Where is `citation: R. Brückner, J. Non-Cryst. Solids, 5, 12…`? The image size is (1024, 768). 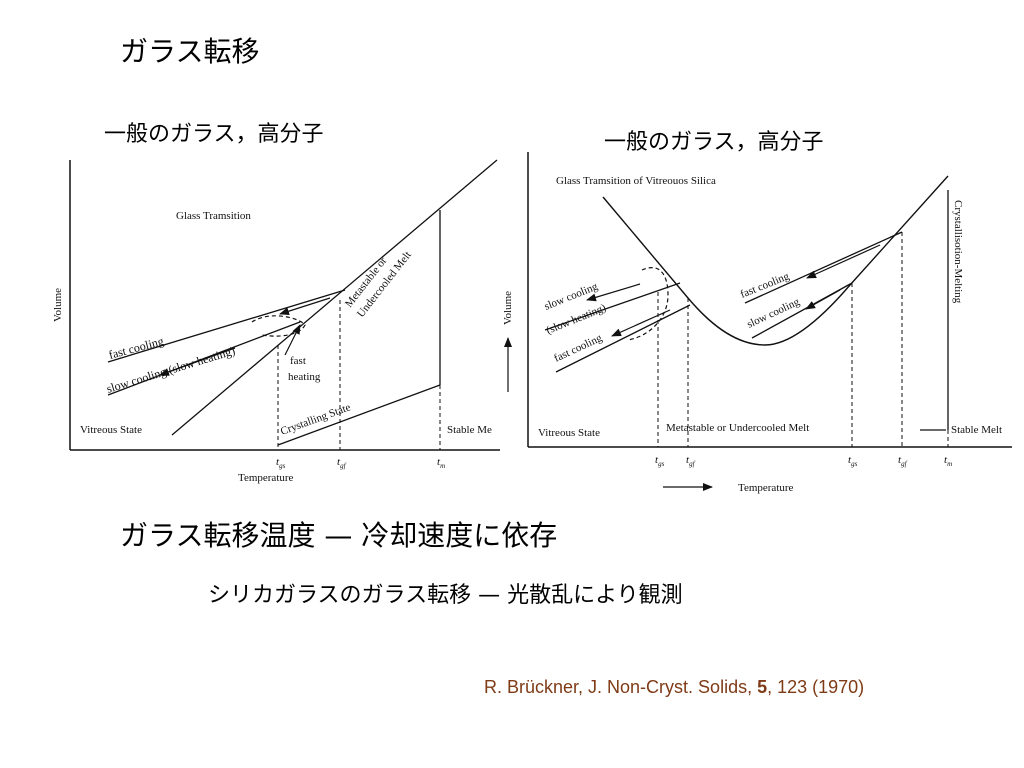 citation: R. Brückner, J. Non-Cryst. Solids, 5, 12… is located at coordinates (674, 687).